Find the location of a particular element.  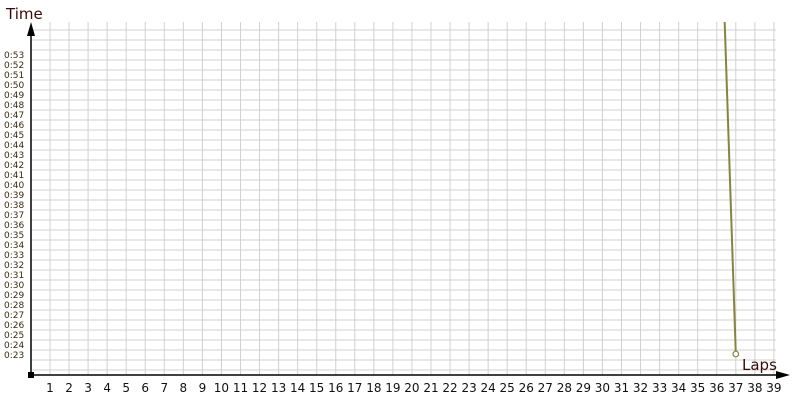

x-tick-label: 25 is located at coordinates (507, 388).